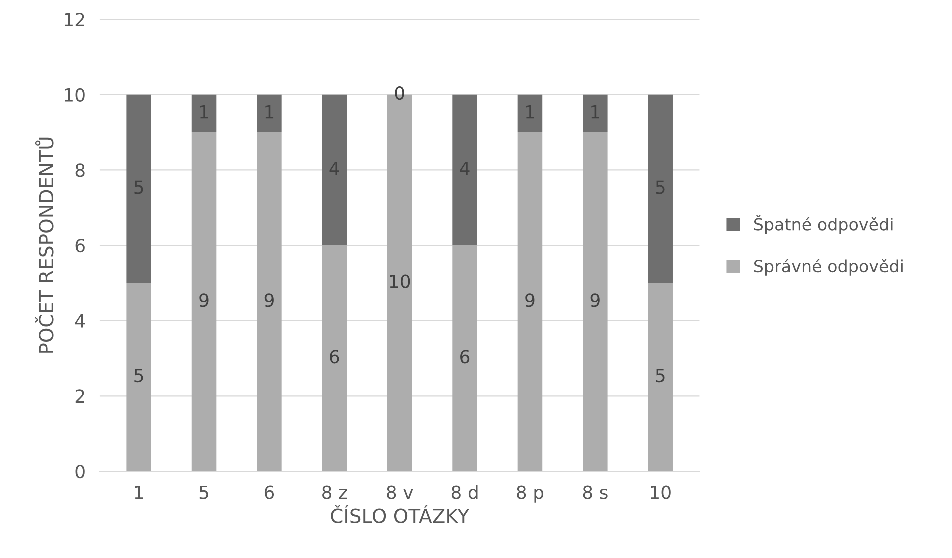  What do you see at coordinates (823, 224) in the screenshot?
I see `legend-label: Špatné odpovědi` at bounding box center [823, 224].